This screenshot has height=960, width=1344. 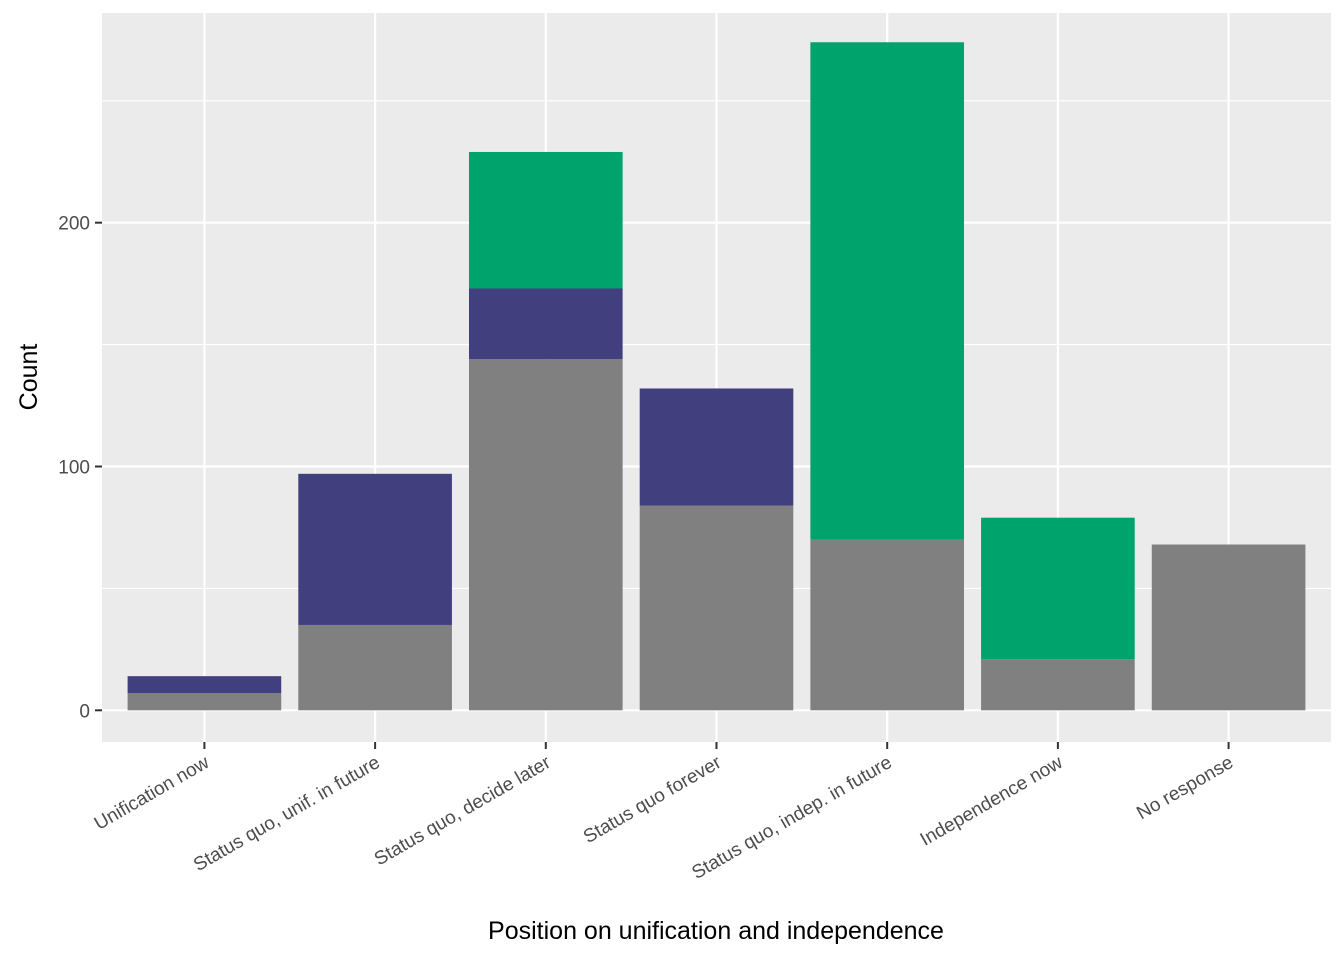 I want to click on x-tick-label: Independence now, so click(x=992, y=801).